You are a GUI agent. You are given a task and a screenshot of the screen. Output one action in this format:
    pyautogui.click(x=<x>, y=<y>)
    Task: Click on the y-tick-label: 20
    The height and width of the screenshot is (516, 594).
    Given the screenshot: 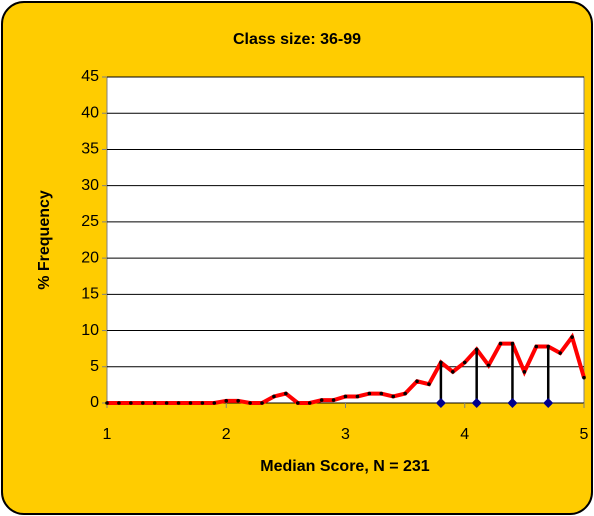 What is the action you would take?
    pyautogui.click(x=90, y=257)
    